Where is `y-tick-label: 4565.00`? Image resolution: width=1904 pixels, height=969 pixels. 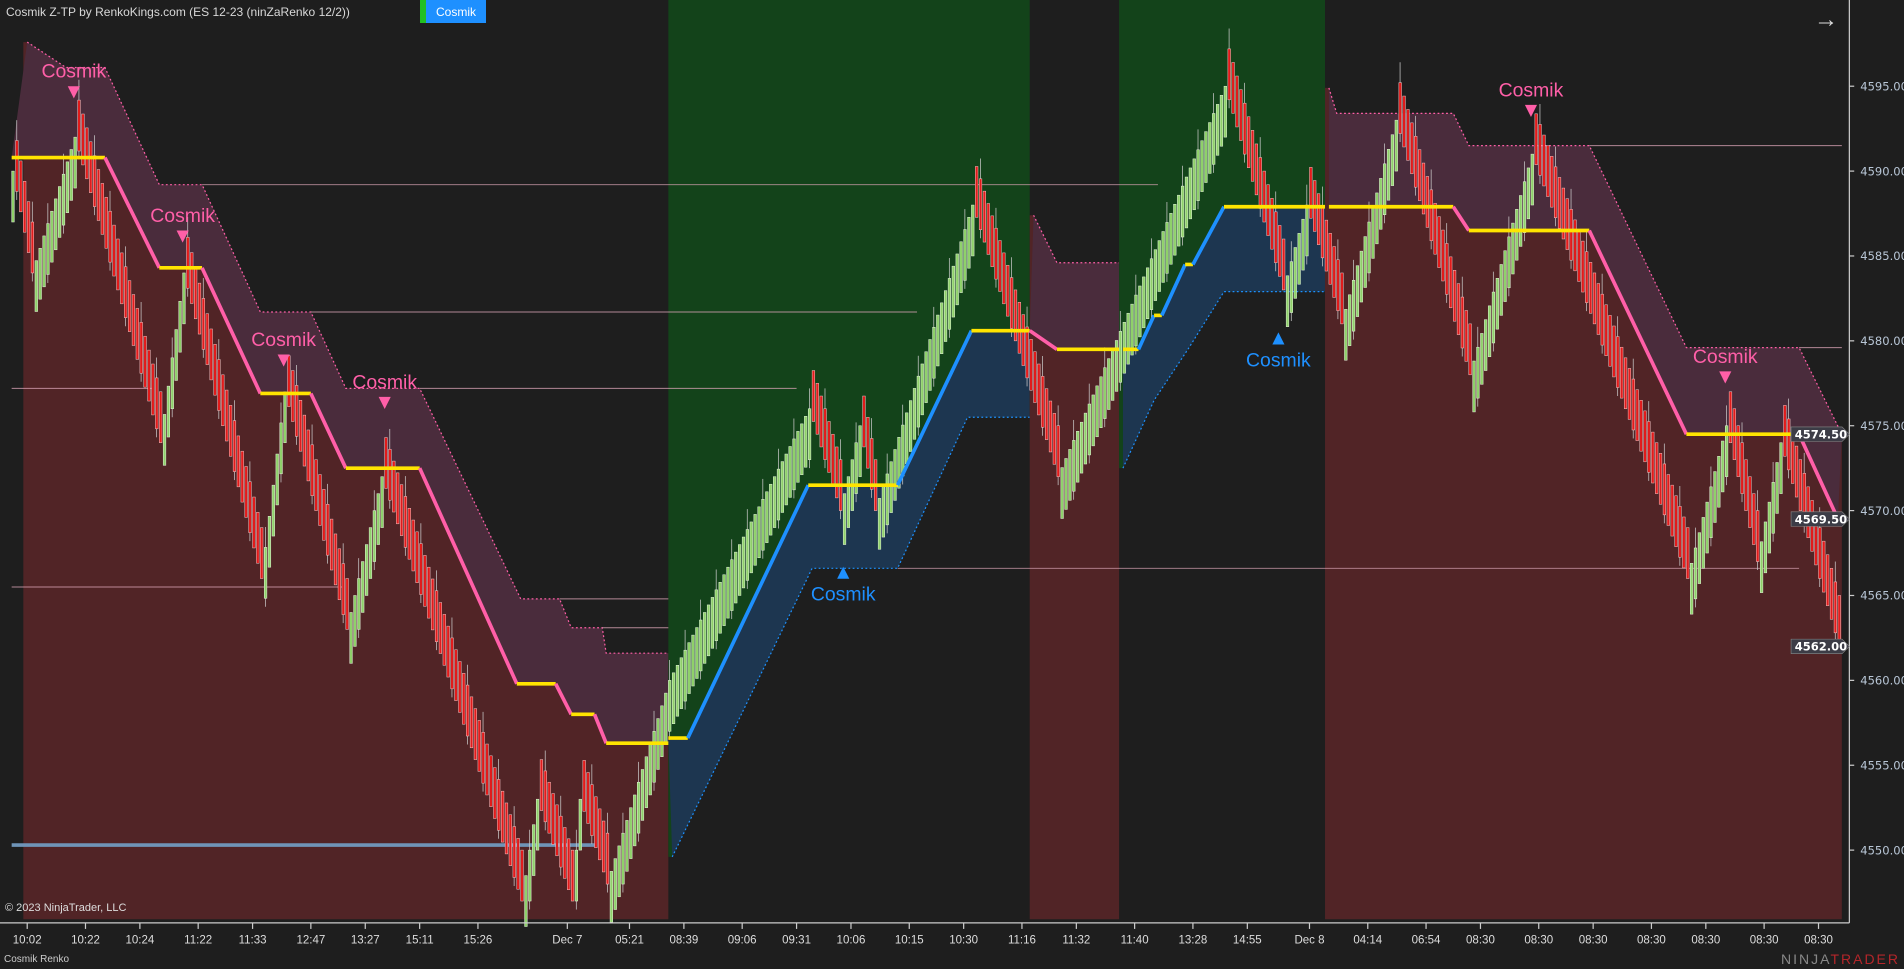
y-tick-label: 4565.00 is located at coordinates (1882, 596).